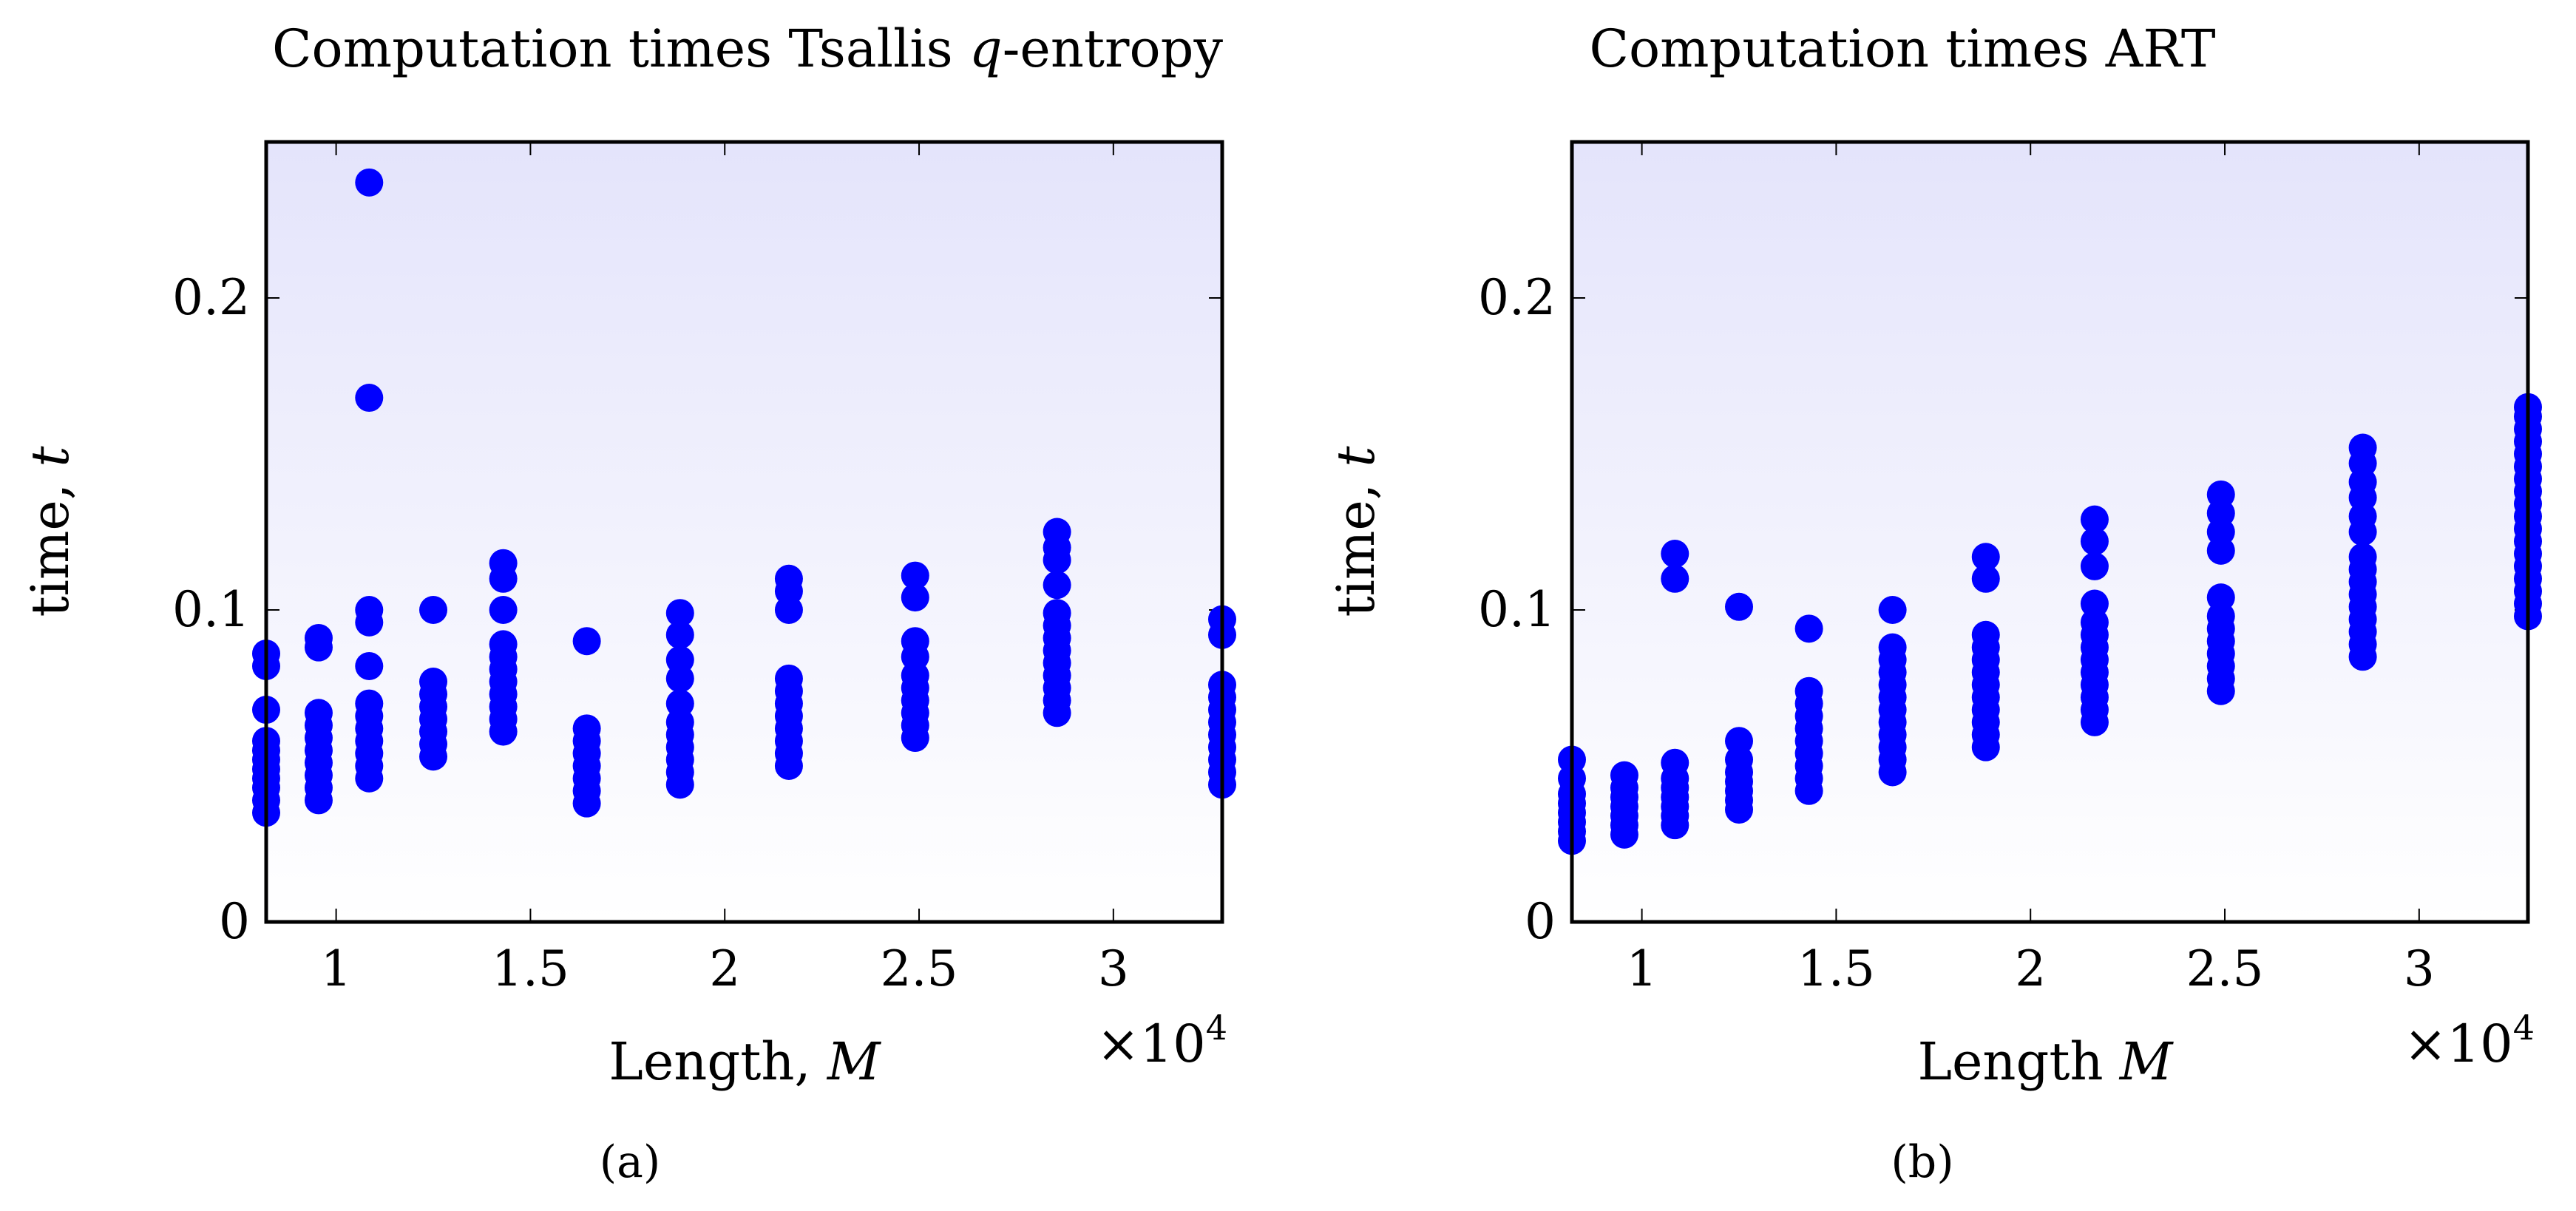 Image resolution: width=2576 pixels, height=1211 pixels. Describe the element at coordinates (1922, 1162) in the screenshot. I see `chart-b-subcaption: (b)` at that location.